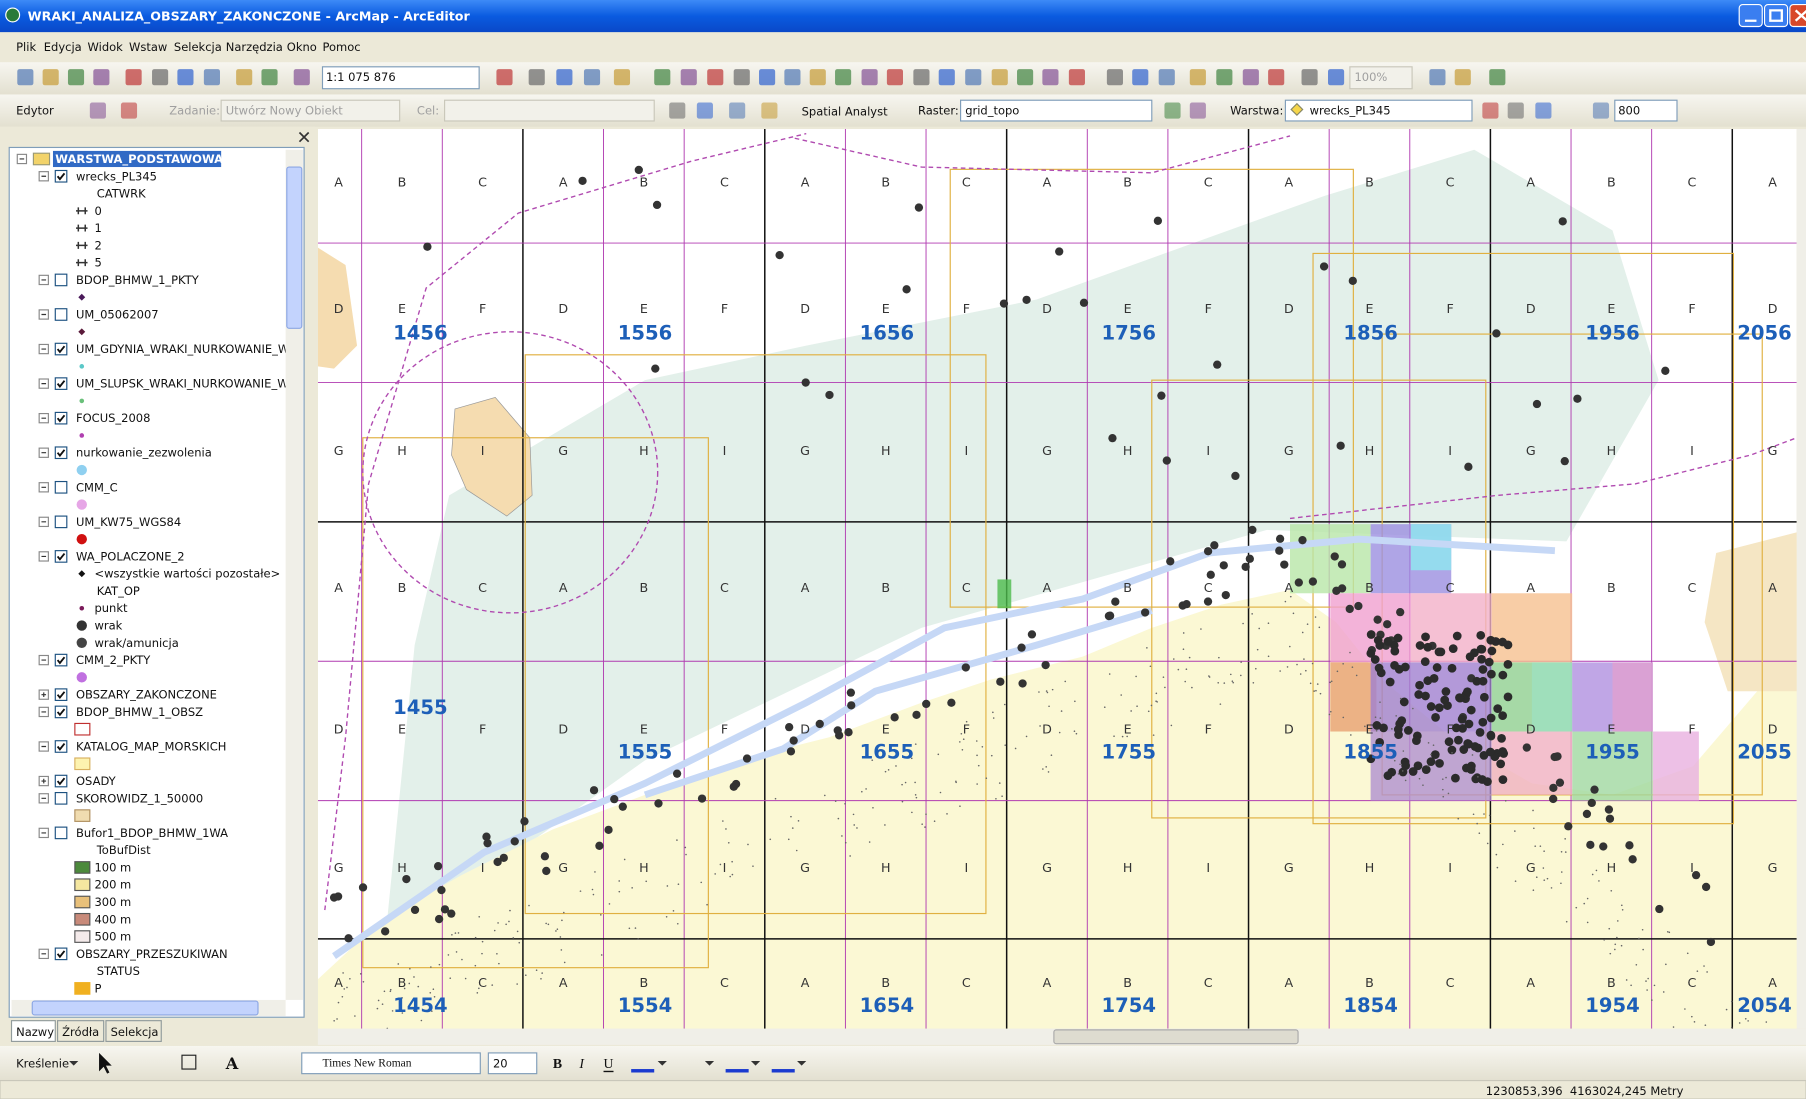 Image resolution: width=1806 pixels, height=1099 pixels. I want to click on menu-item: Wstaw, so click(148, 47).